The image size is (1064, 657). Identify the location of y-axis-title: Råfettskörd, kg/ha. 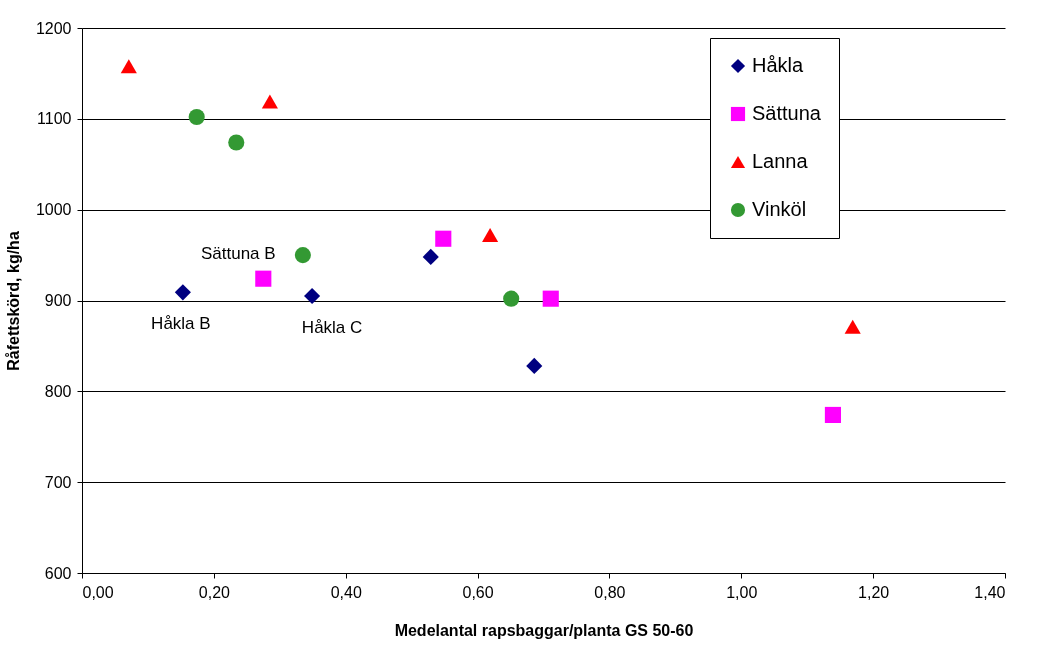
(13, 301).